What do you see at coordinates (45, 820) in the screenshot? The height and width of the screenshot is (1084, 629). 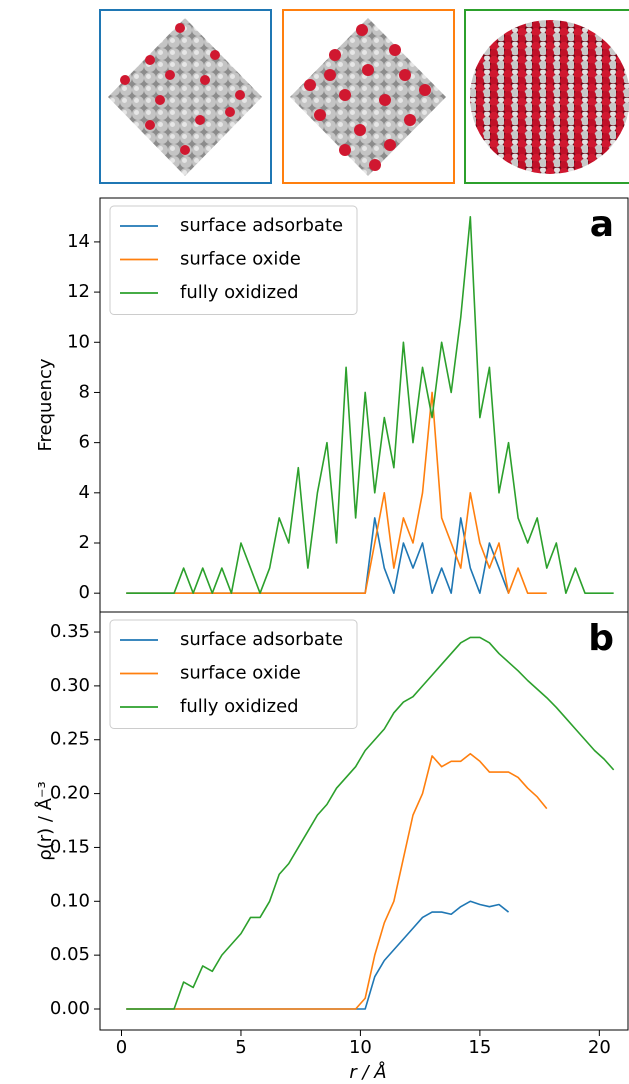 I see `y-axis-label: ρ(r) / Å⁻³` at bounding box center [45, 820].